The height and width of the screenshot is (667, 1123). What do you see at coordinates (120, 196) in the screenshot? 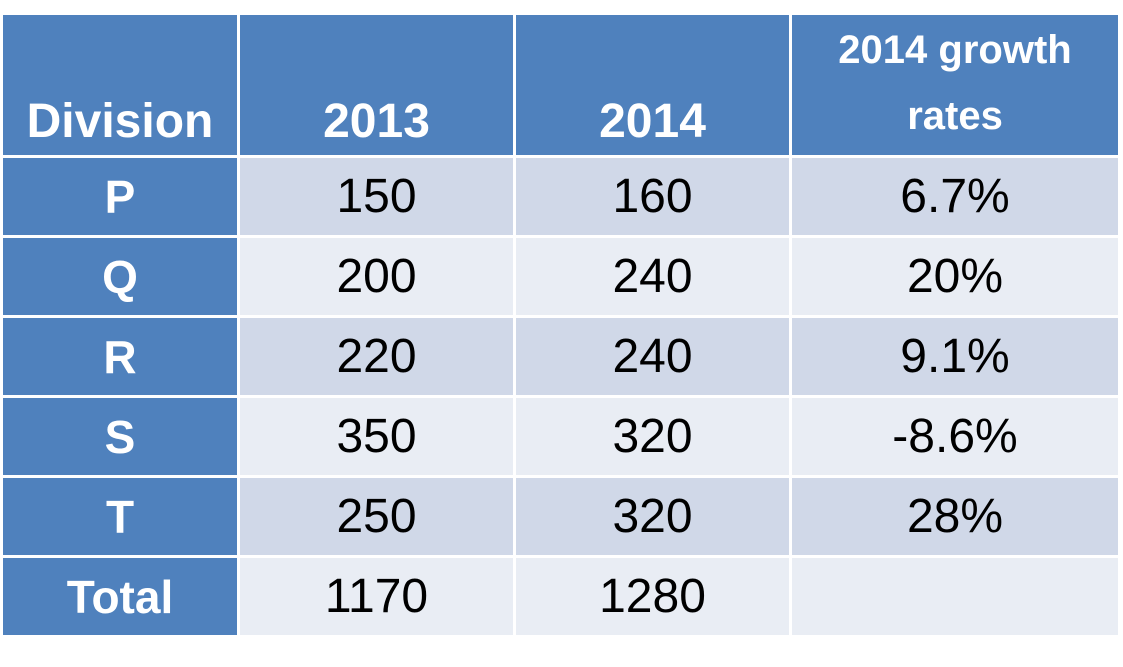
I see `row-division-label: P` at bounding box center [120, 196].